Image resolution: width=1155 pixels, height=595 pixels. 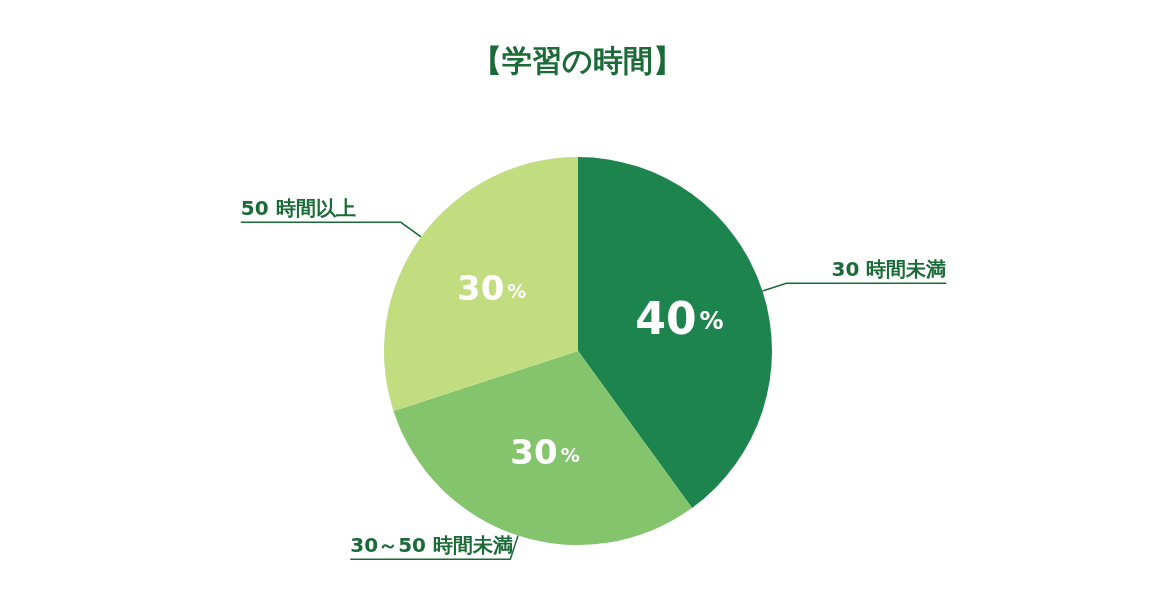 I want to click on slice-label: 50 時間以上, so click(x=298, y=208).